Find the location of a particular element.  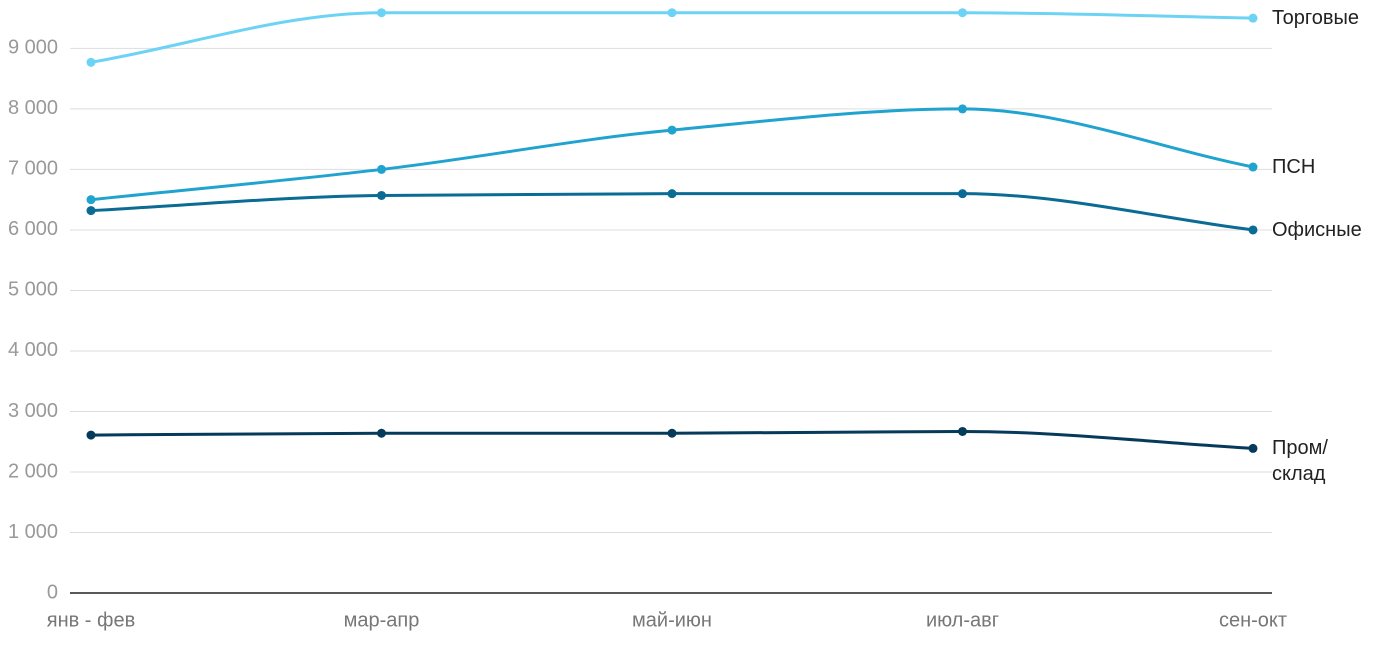

y-tick-label: 9 000 is located at coordinates (33, 48).